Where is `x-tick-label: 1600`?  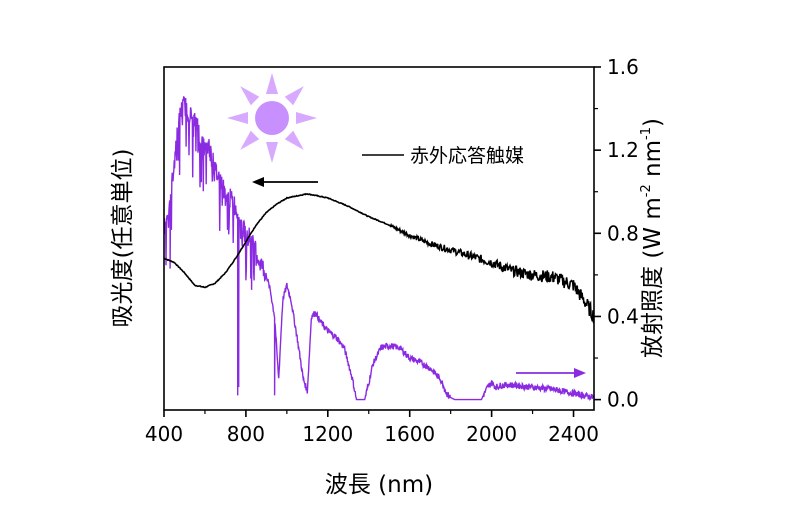 x-tick-label: 1600 is located at coordinates (409, 434).